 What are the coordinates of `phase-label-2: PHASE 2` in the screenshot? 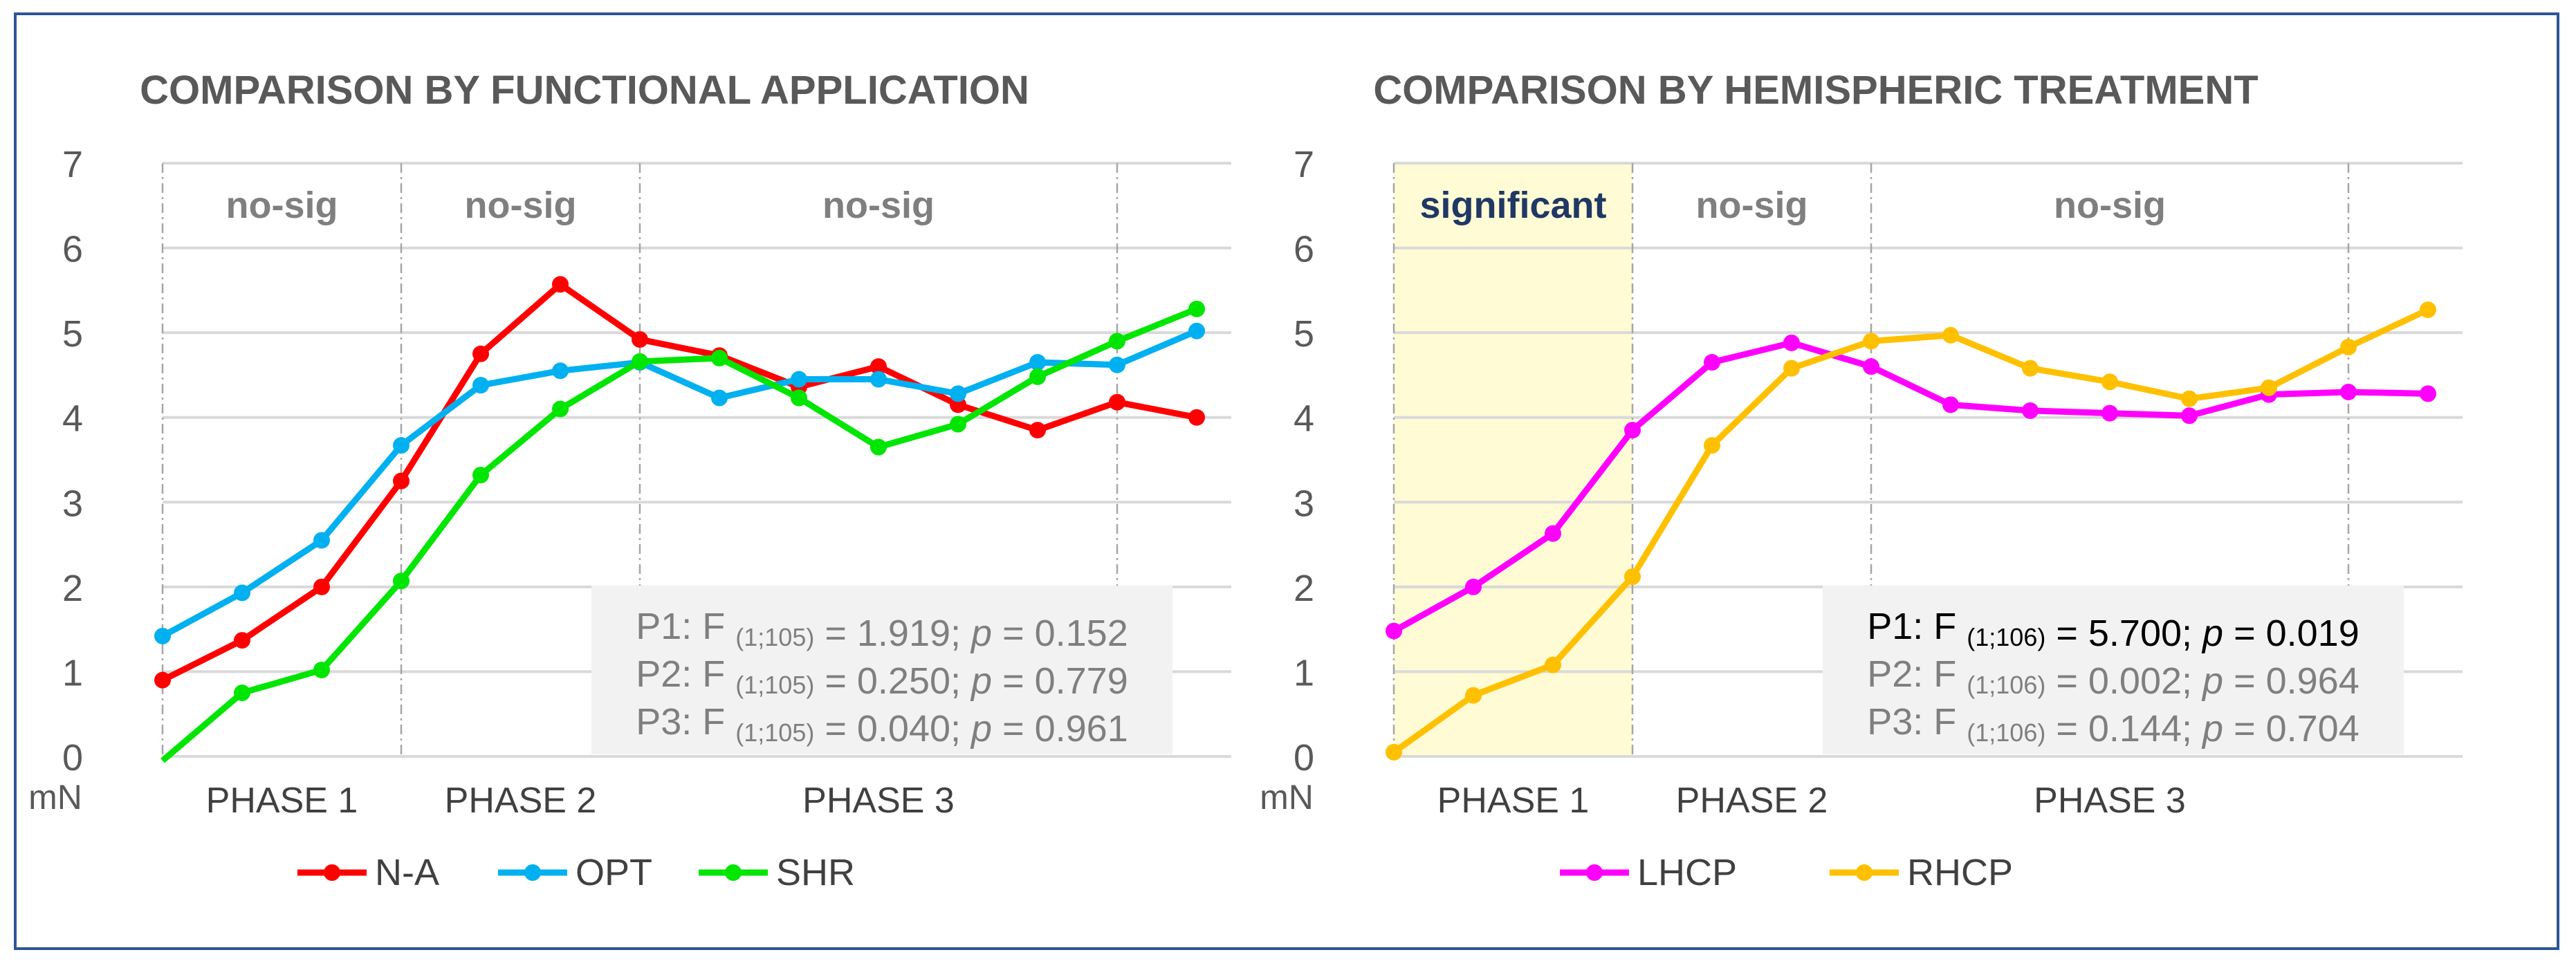 It's located at (521, 801).